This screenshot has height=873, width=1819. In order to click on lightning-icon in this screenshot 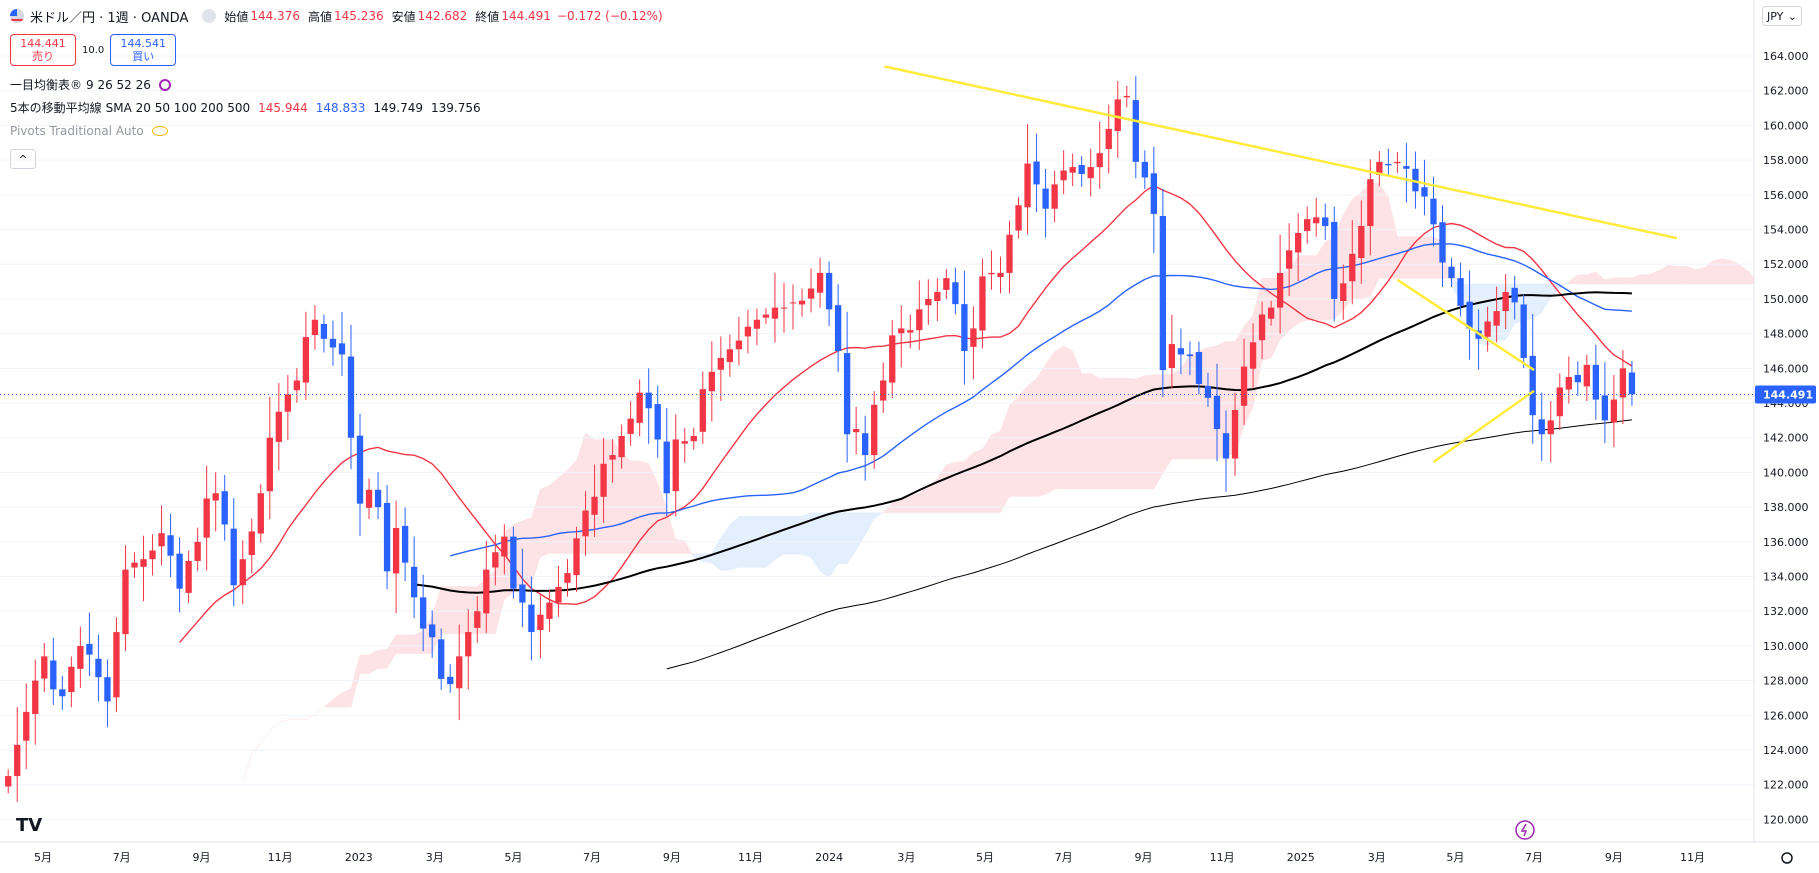, I will do `click(1525, 830)`.